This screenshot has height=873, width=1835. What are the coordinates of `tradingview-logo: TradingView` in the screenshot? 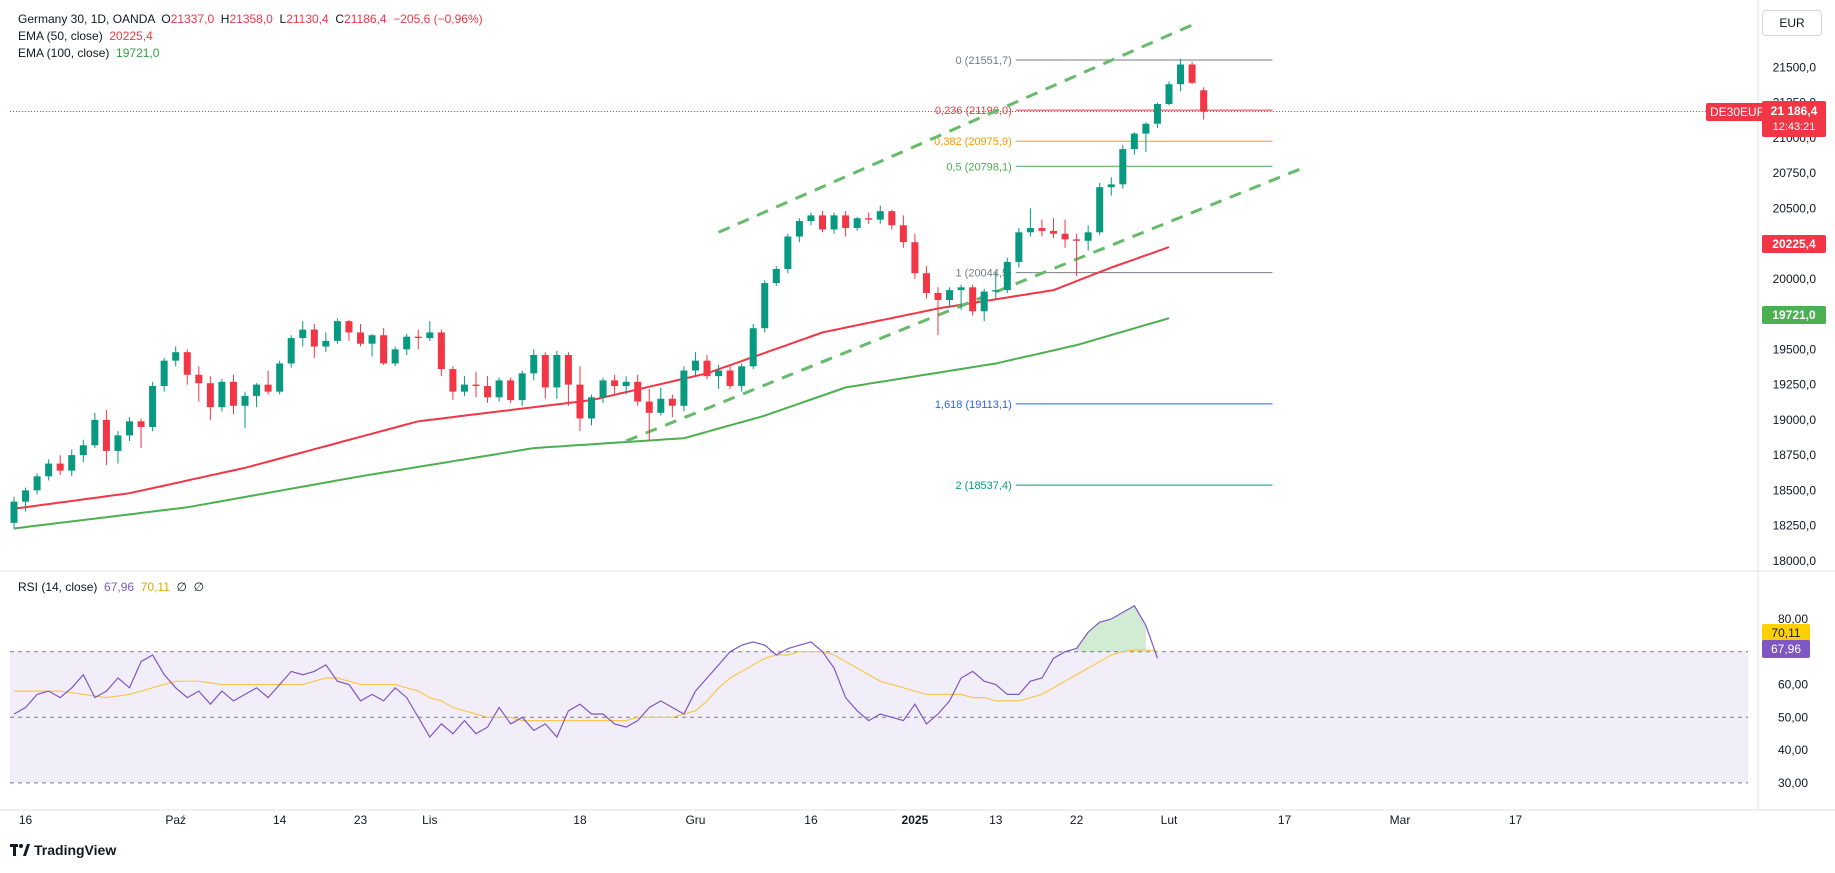 It's located at (63, 850).